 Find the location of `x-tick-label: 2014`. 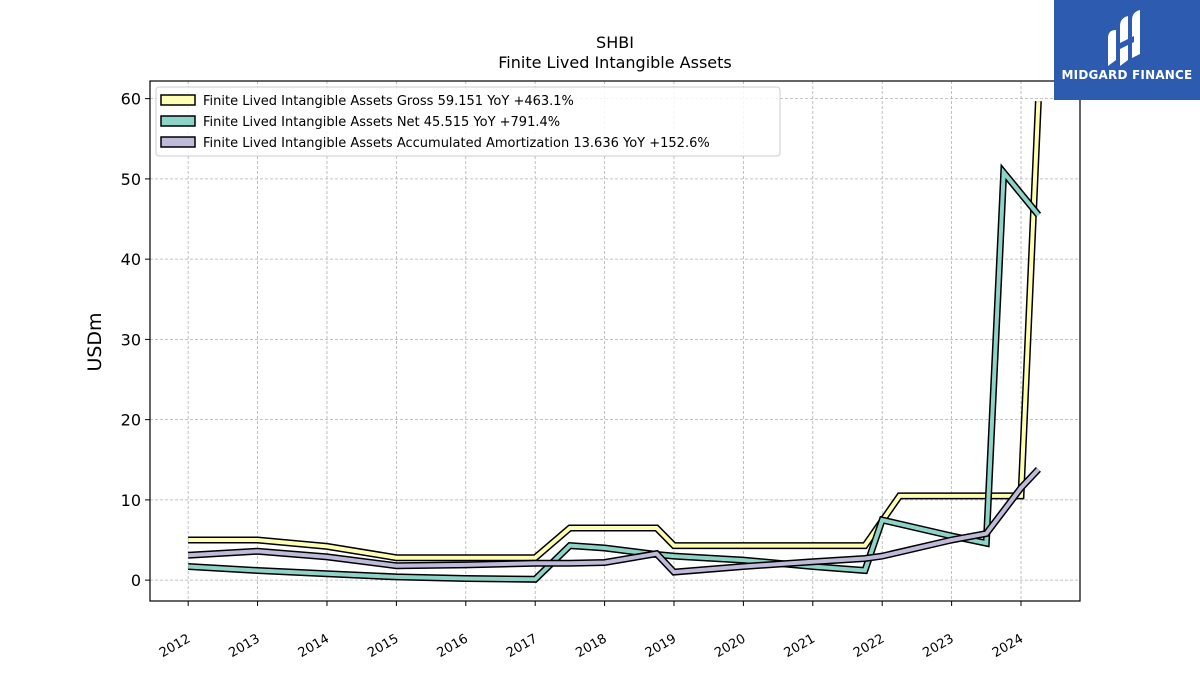

x-tick-label: 2014 is located at coordinates (314, 646).